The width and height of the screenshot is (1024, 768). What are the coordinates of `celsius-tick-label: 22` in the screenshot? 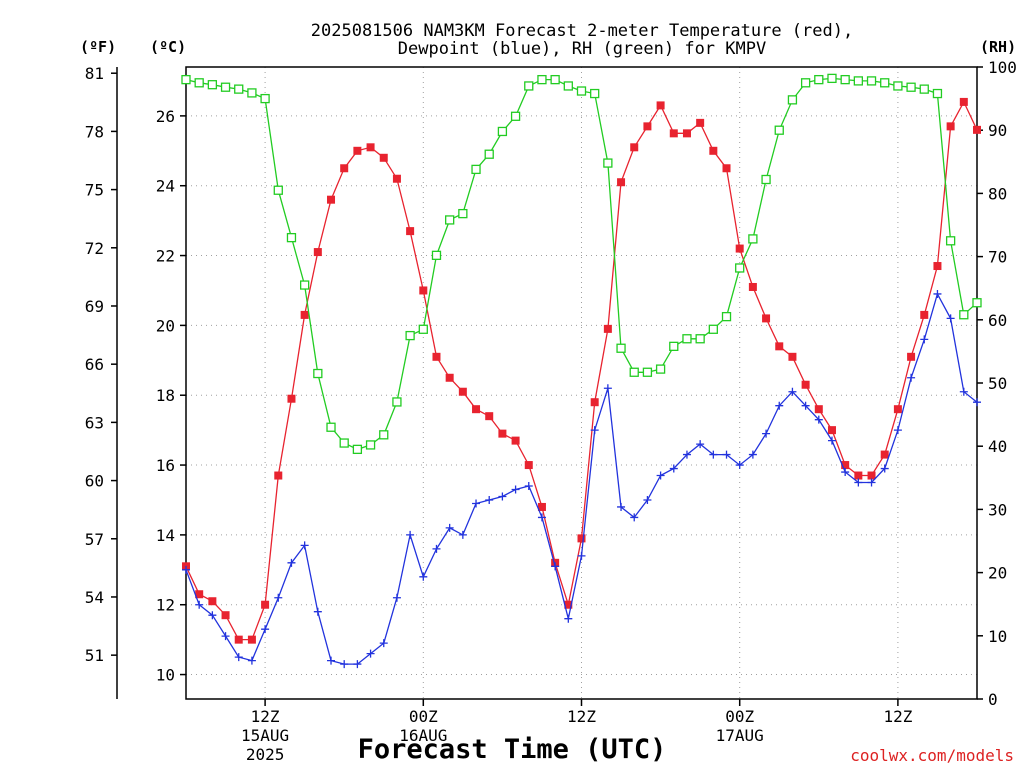 It's located at (165, 256).